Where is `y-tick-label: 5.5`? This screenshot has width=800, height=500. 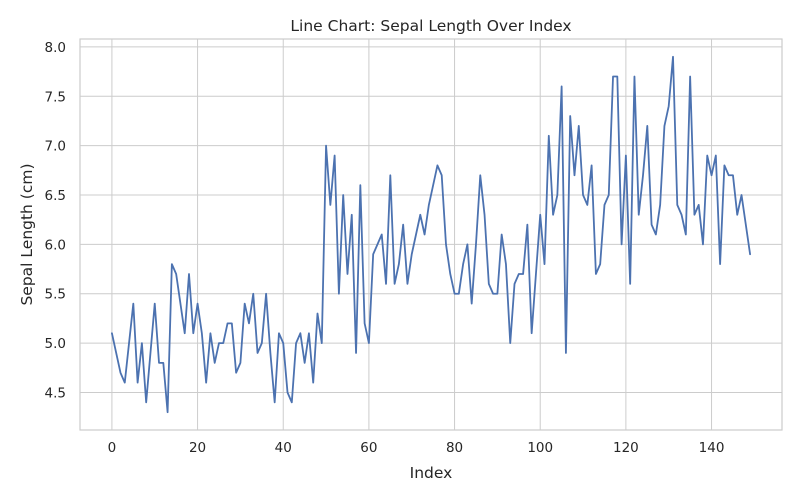
y-tick-label: 5.5 is located at coordinates (55, 295).